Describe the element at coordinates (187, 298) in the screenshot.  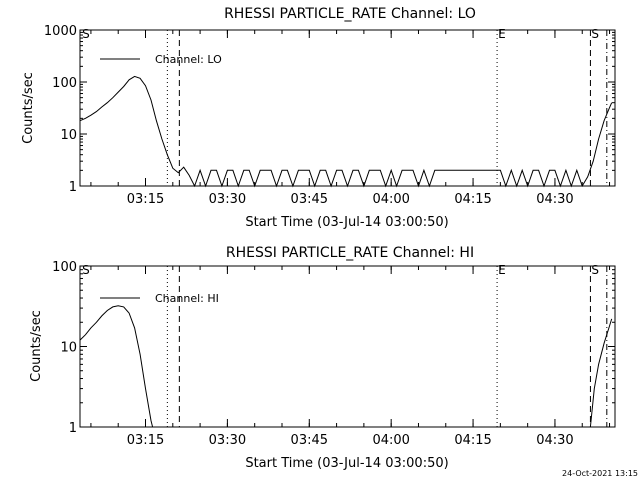
I see `legend-label: Channel: HI` at that location.